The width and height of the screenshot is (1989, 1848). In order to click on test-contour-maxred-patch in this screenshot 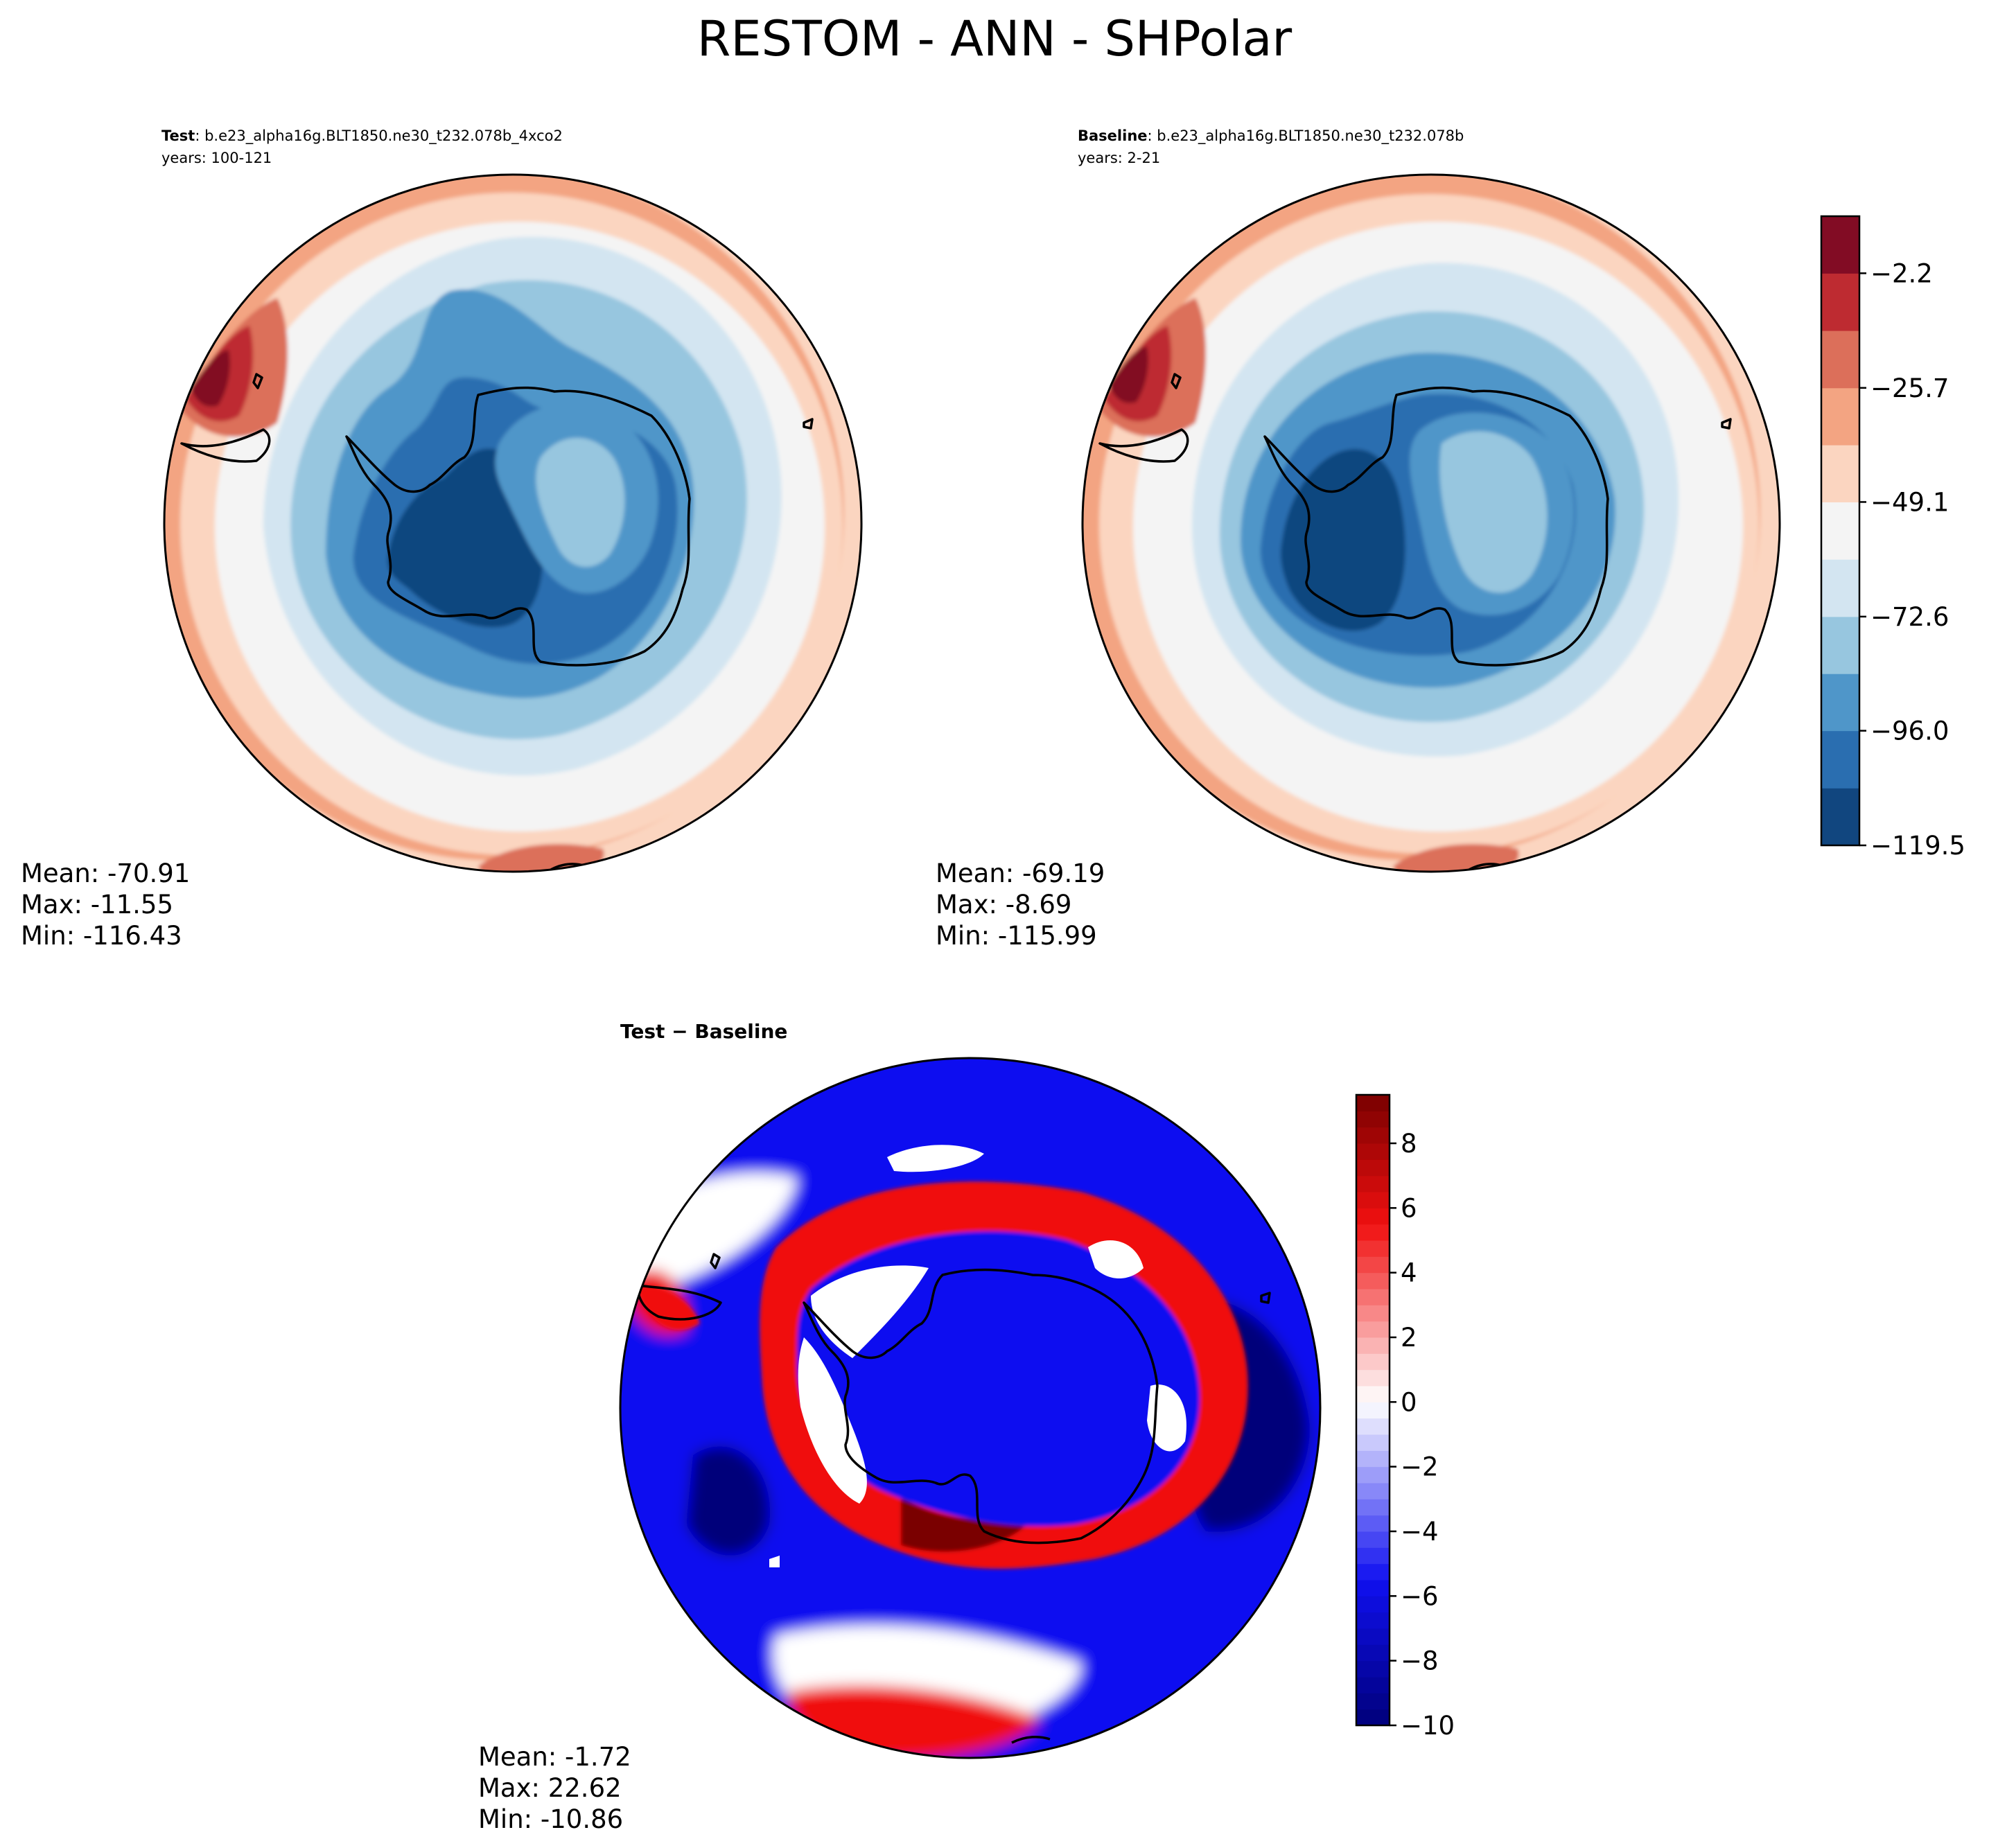, I will do `click(210, 378)`.